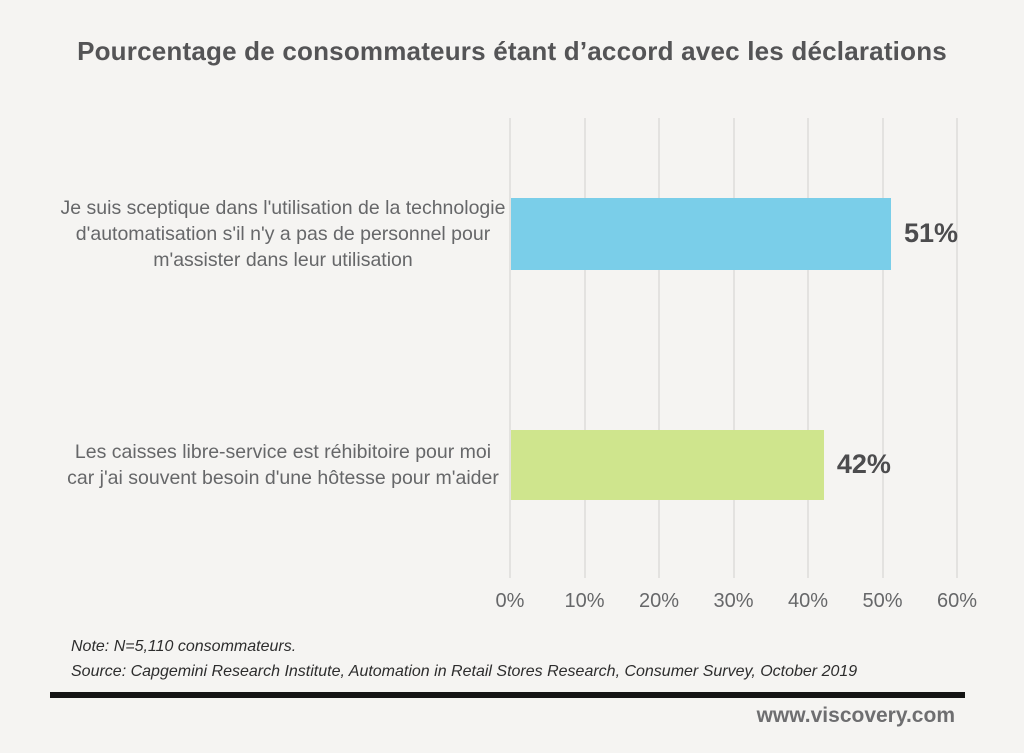  Describe the element at coordinates (930, 232) in the screenshot. I see `value-label-skeptical: 51%` at that location.